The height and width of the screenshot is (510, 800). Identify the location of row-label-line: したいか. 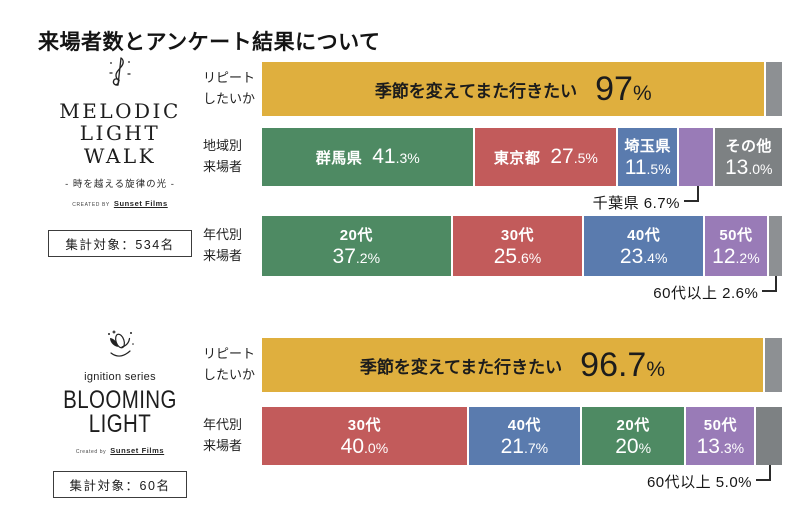
(229, 374).